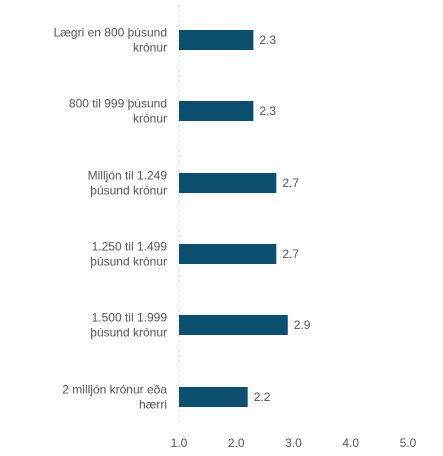 The width and height of the screenshot is (443, 456). Describe the element at coordinates (153, 405) in the screenshot. I see `category-label: hærri` at that location.